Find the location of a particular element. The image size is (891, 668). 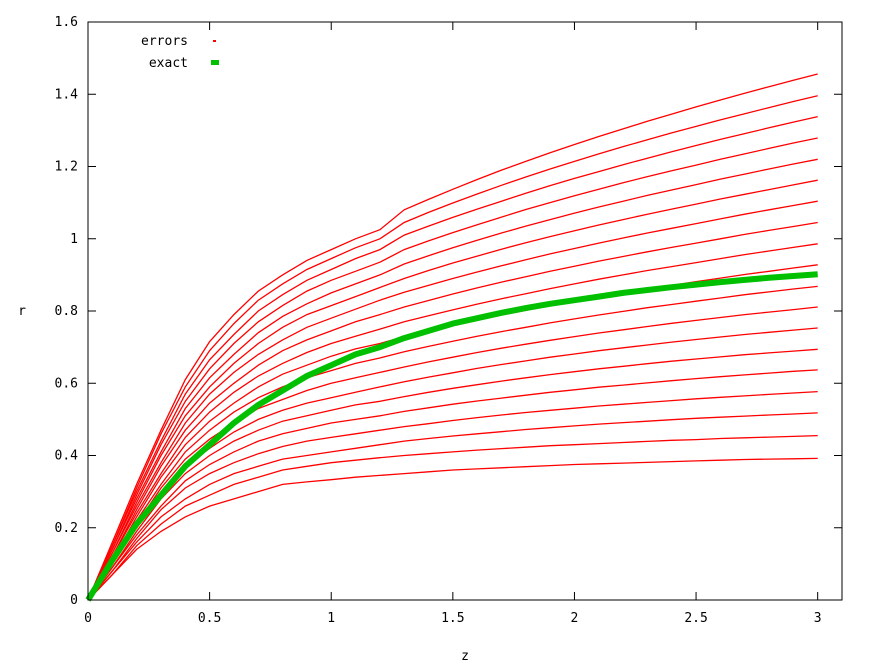

y-axis-label: r is located at coordinates (22, 311).